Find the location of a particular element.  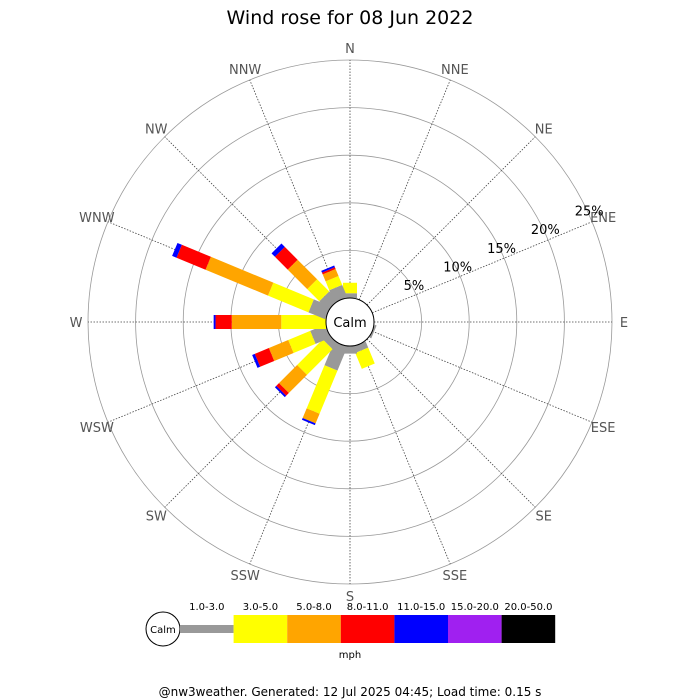

chart-title: Wind rose for 08 Jun 2022 is located at coordinates (350, 18).